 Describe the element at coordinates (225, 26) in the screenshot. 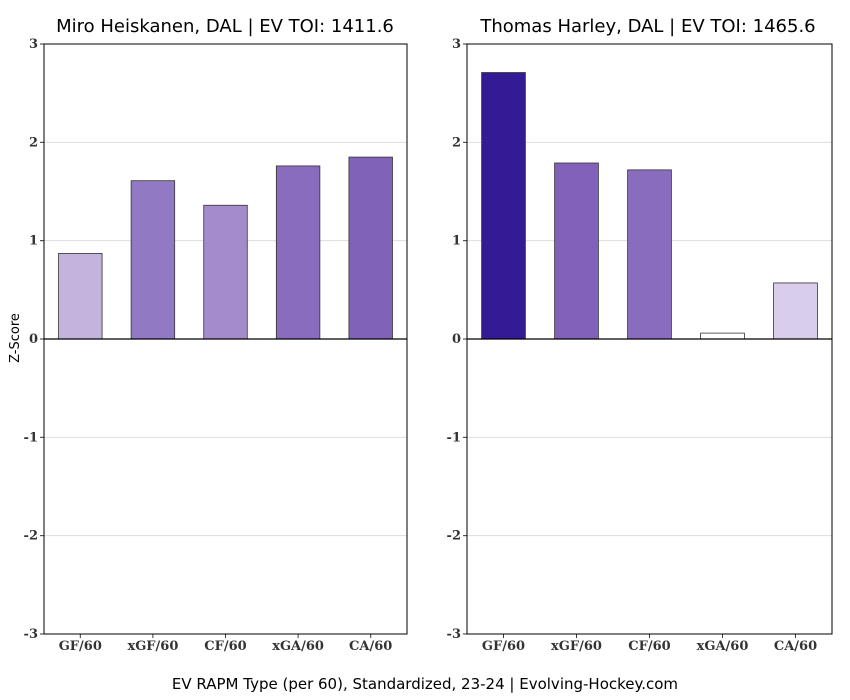

I see `chart-title: Miro Heiskanen, DAL | EV TOI: 1411.6` at that location.